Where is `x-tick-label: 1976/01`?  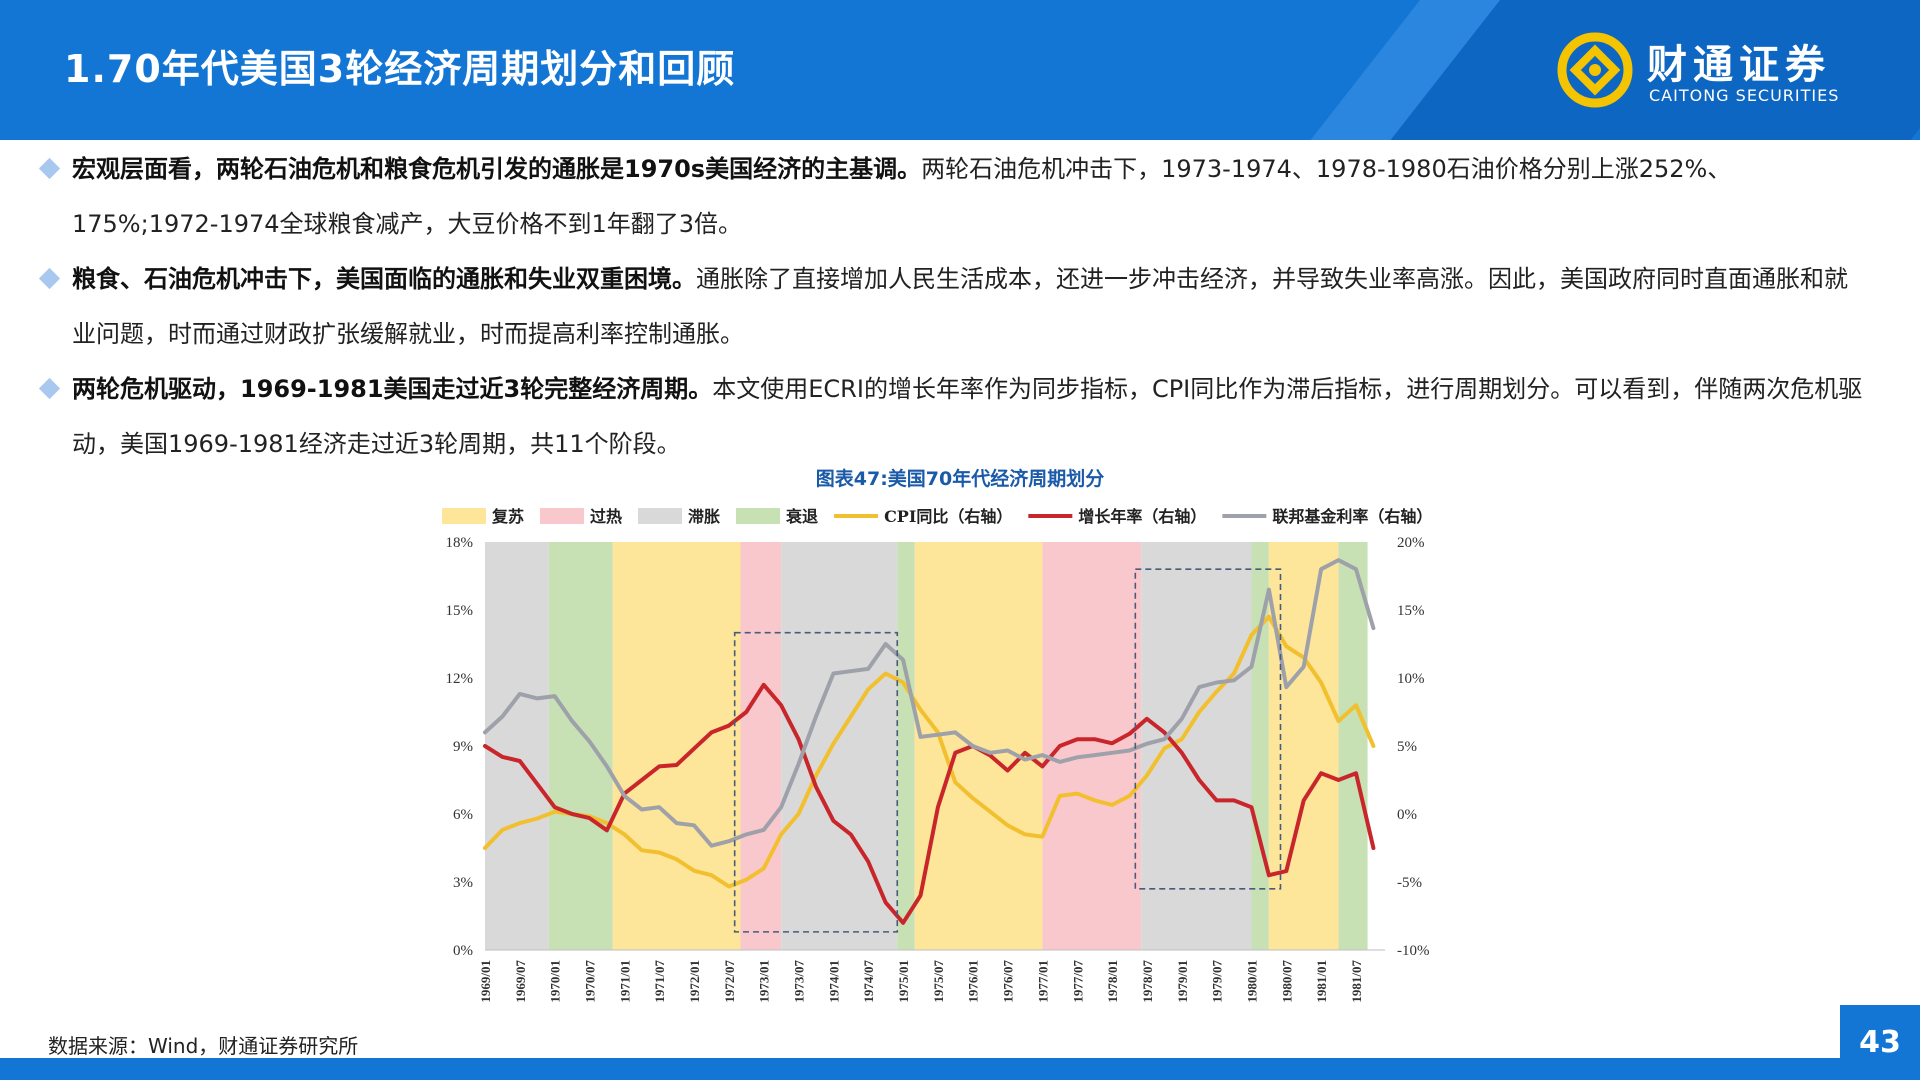 x-tick-label: 1976/01 is located at coordinates (973, 981).